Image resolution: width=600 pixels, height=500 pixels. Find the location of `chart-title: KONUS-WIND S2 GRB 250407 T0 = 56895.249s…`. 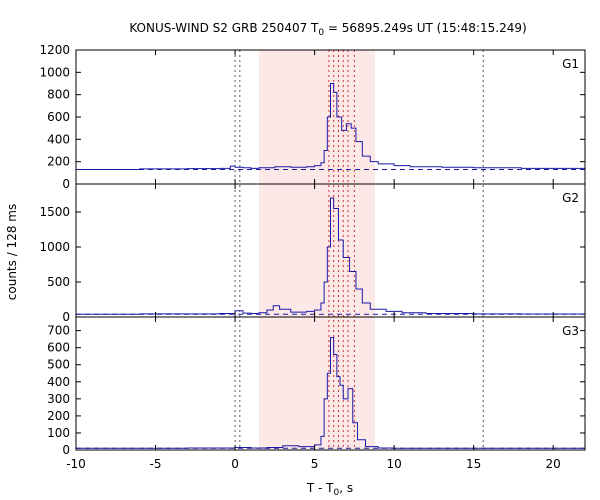

chart-title: KONUS-WIND S2 GRB 250407 T0 = 56895.249s… is located at coordinates (327, 29).